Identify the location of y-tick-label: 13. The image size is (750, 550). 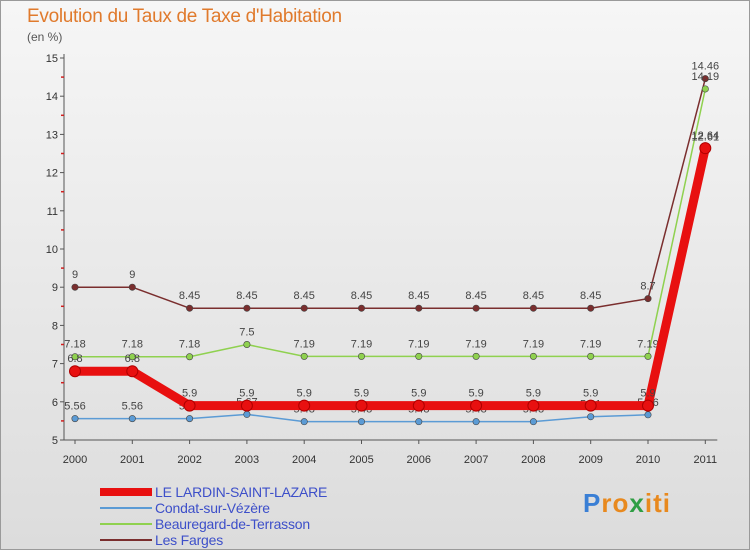
(52, 135).